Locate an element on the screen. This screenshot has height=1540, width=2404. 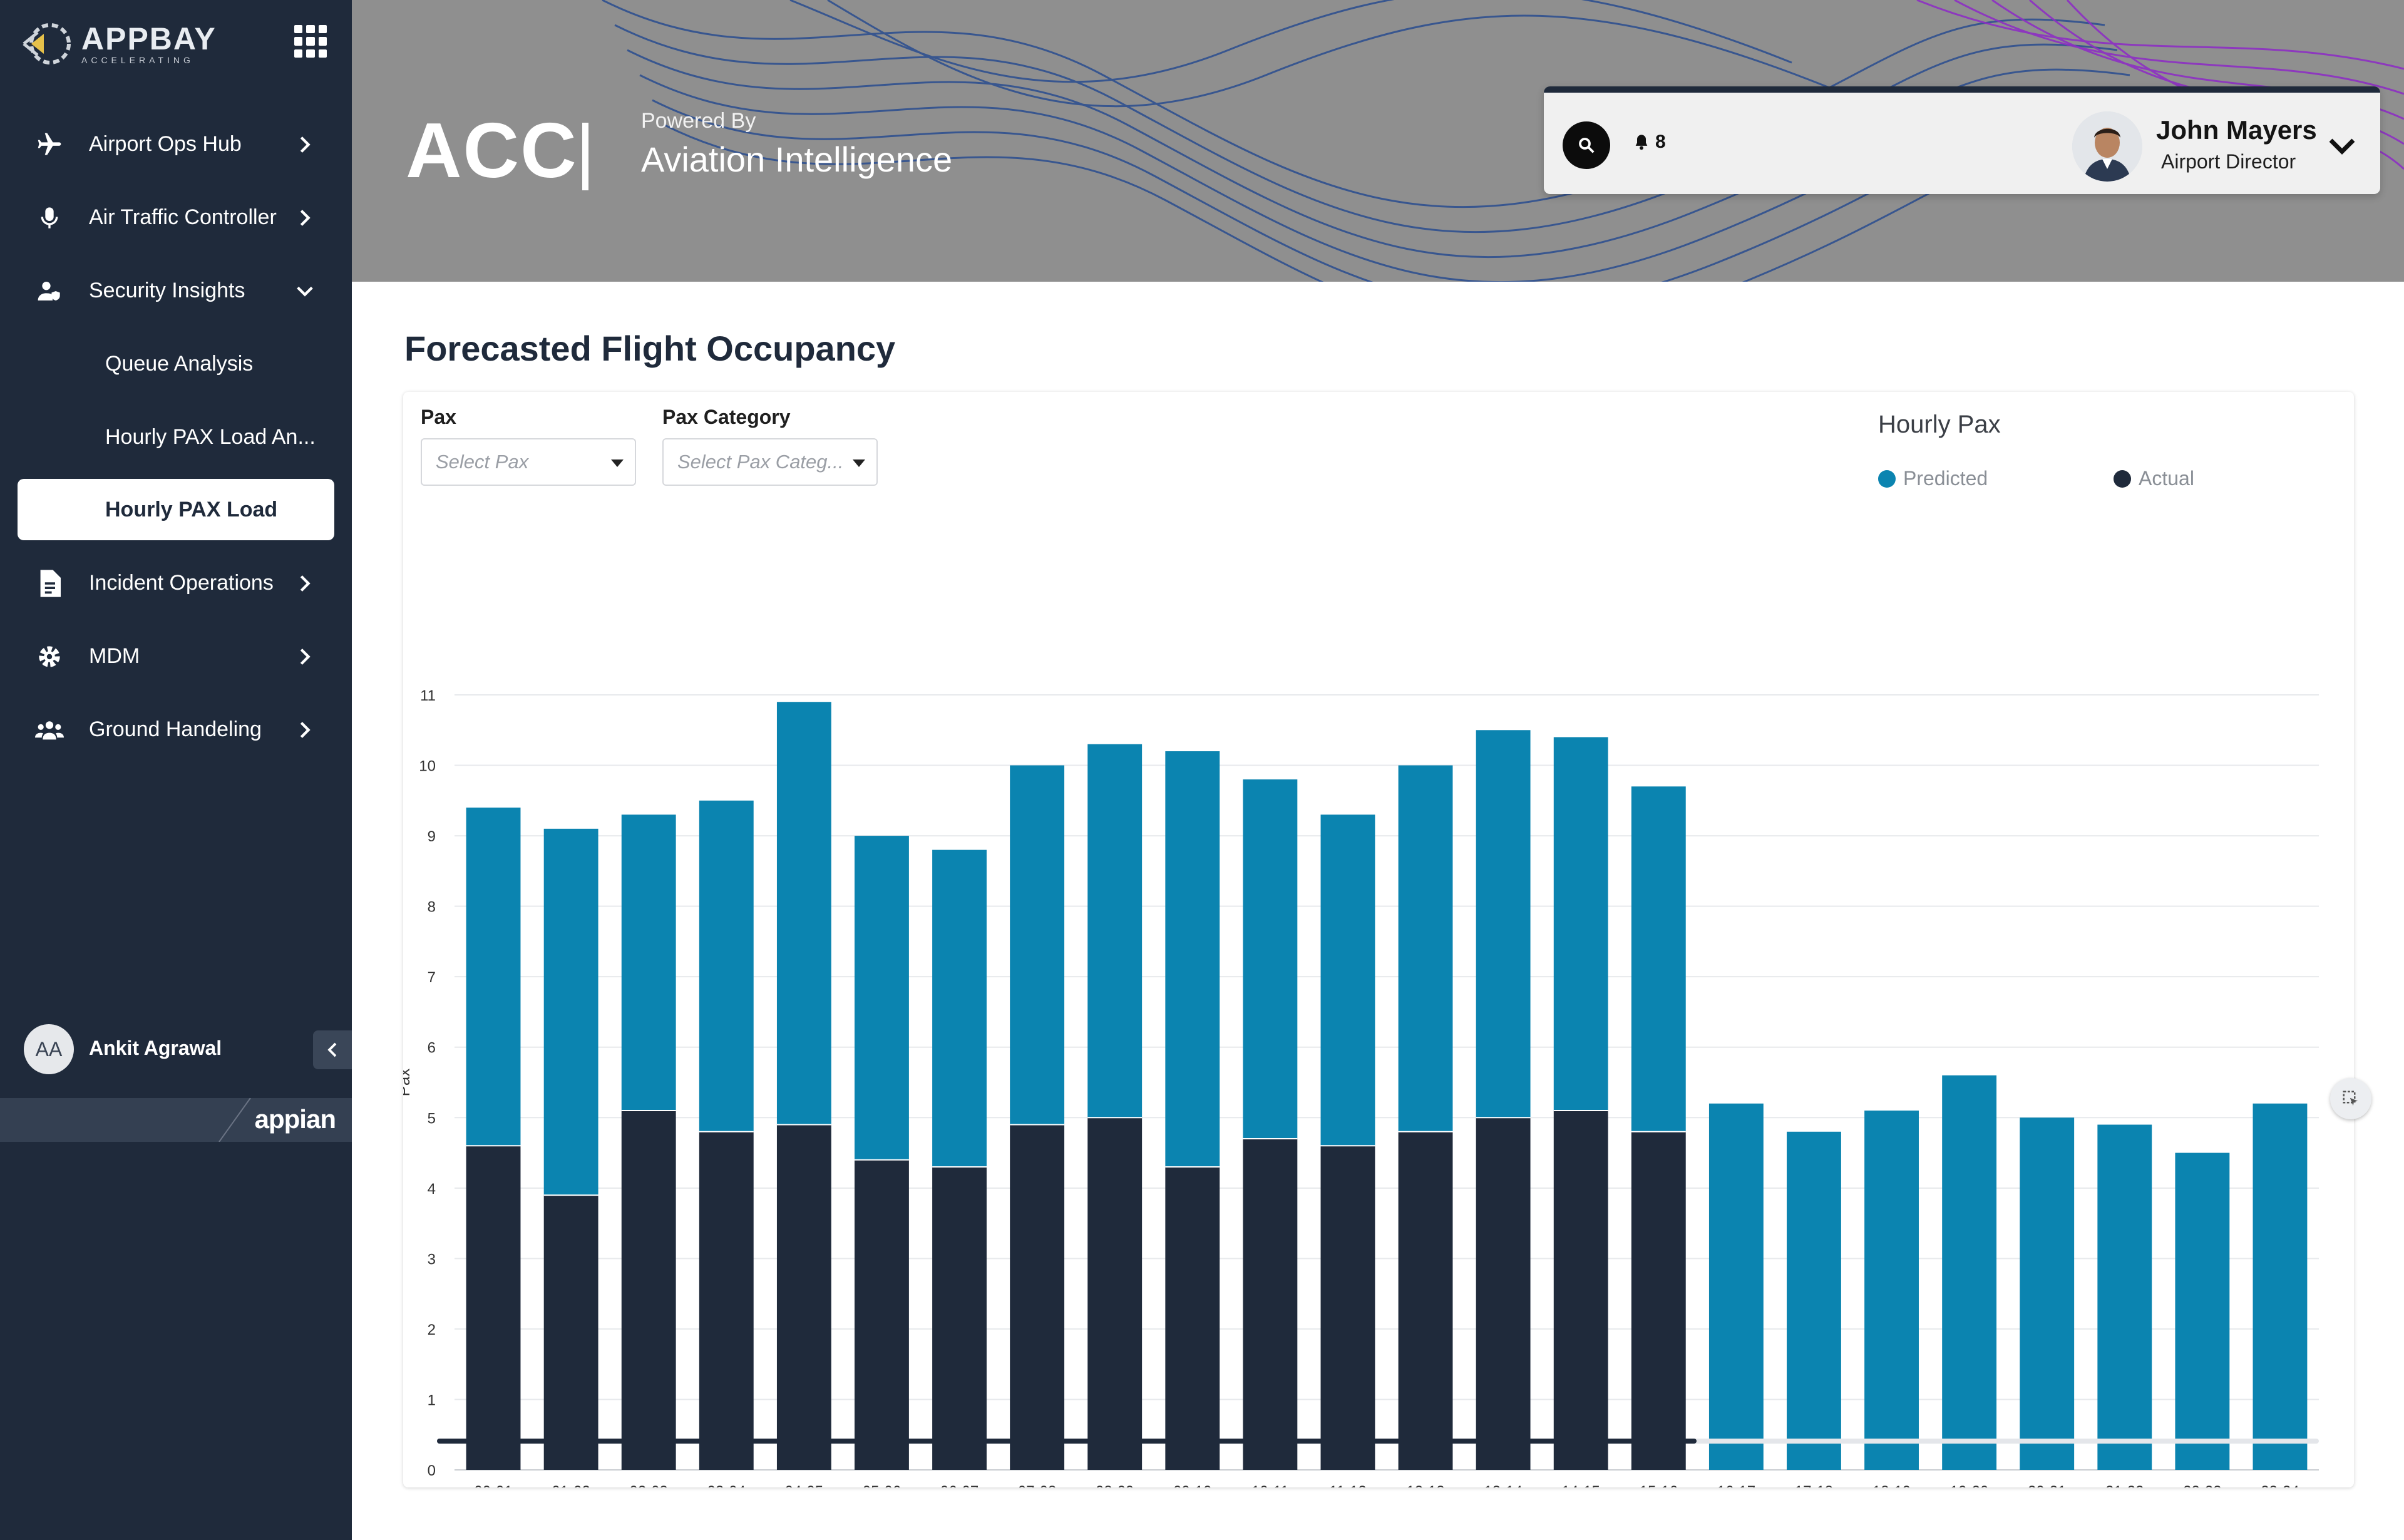
search-button is located at coordinates (1586, 145).